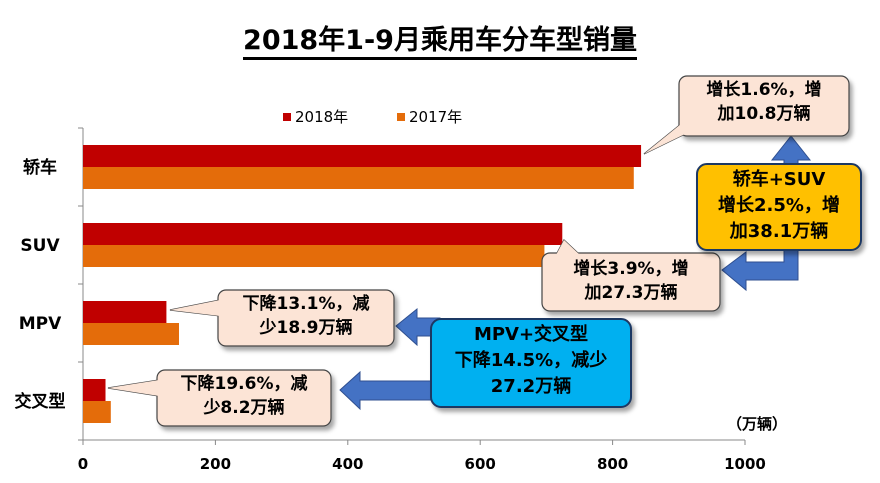 Image resolution: width=880 pixels, height=483 pixels. Describe the element at coordinates (287, 117) in the screenshot. I see `legend-swatch-2018` at that location.